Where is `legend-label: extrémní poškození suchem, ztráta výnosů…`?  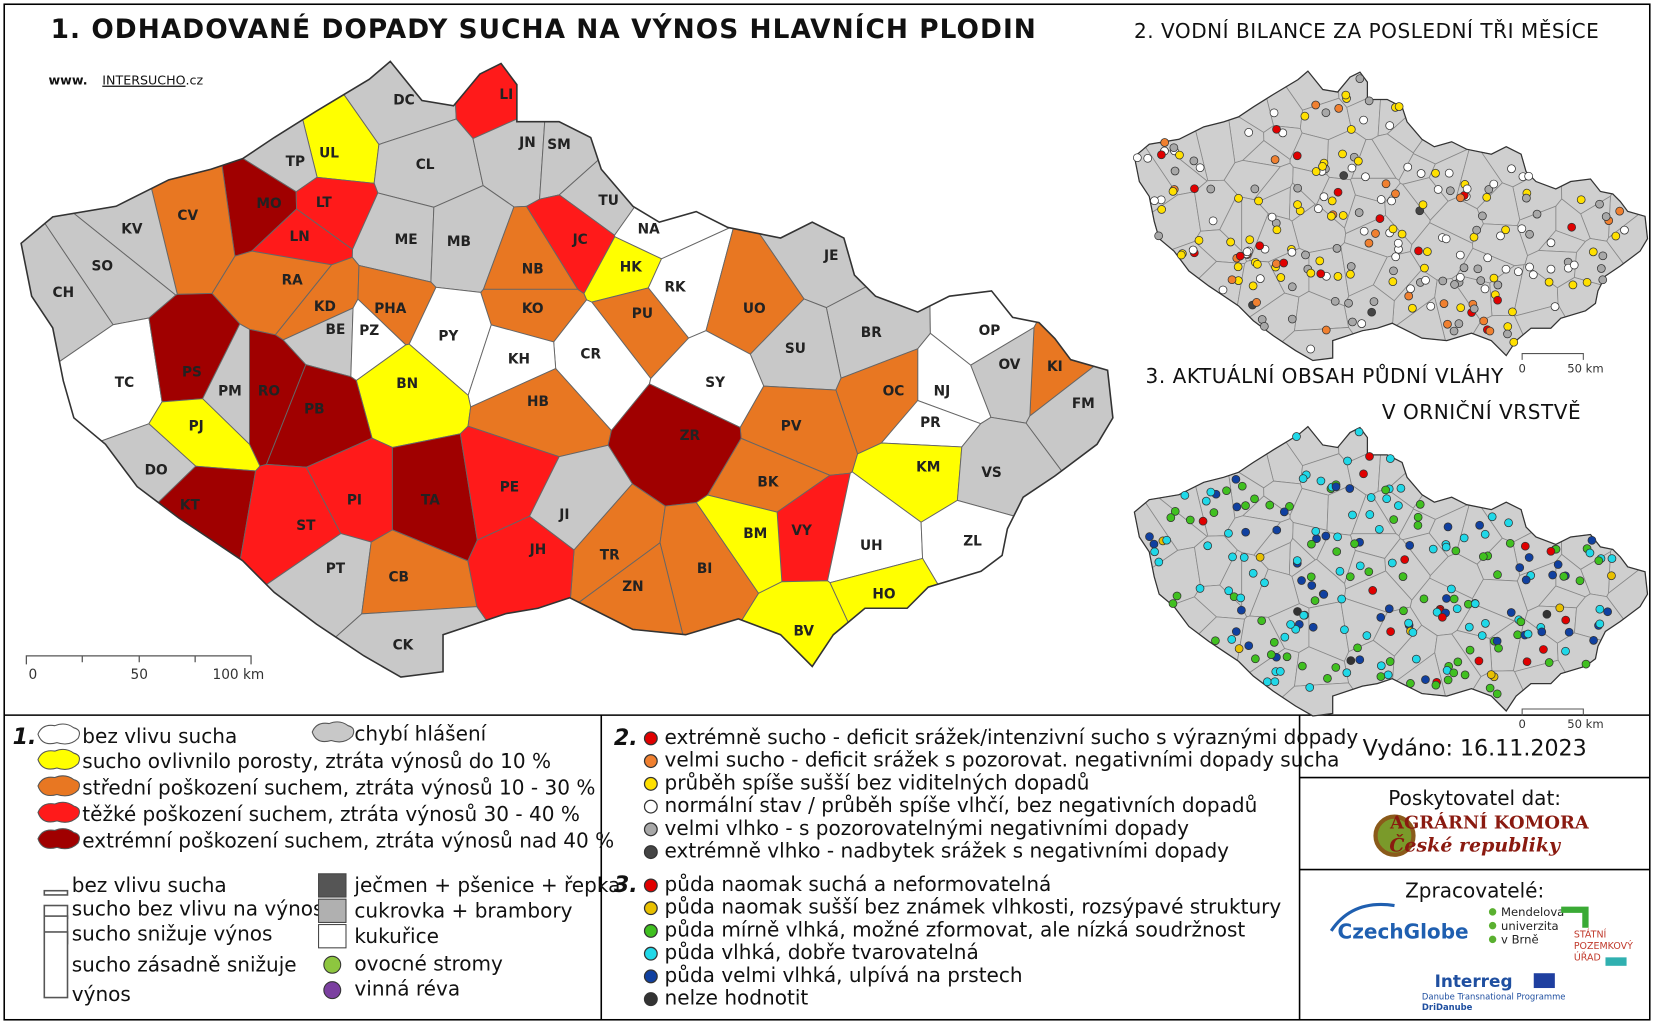 legend-label: extrémní poškození suchem, ztráta výnosů… is located at coordinates (348, 841).